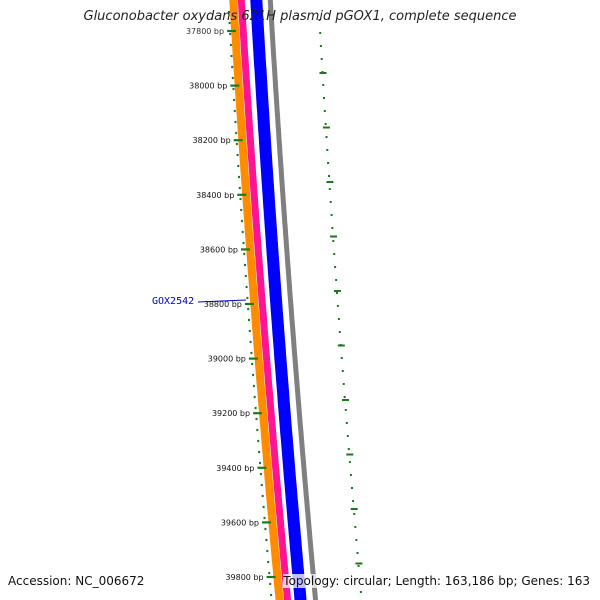  Describe the element at coordinates (235, 468) in the screenshot. I see `ruler-label: 39400 bp` at that location.